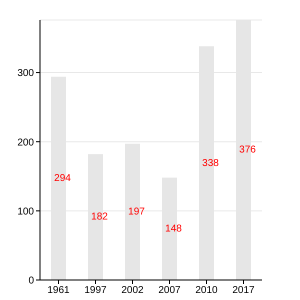  What do you see at coordinates (211, 163) in the screenshot?
I see `data-label: 338` at bounding box center [211, 163].